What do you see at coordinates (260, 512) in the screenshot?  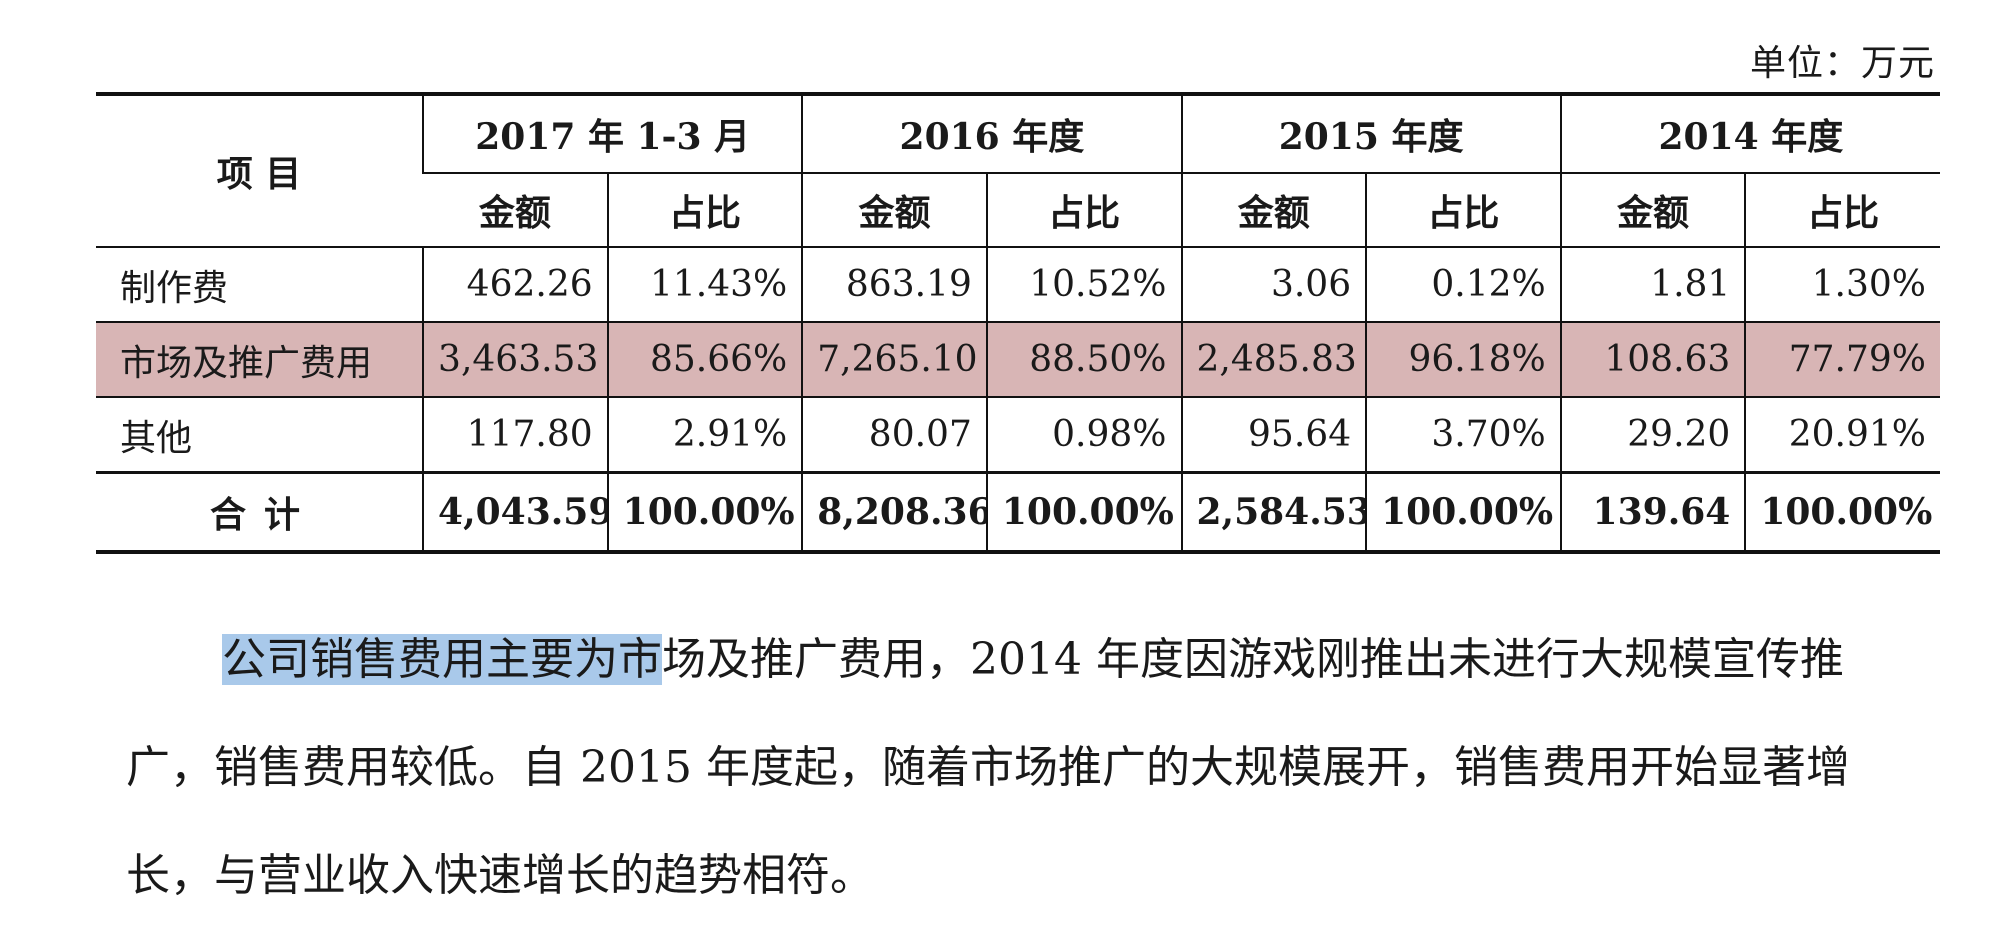 I see `total-label: 合计` at bounding box center [260, 512].